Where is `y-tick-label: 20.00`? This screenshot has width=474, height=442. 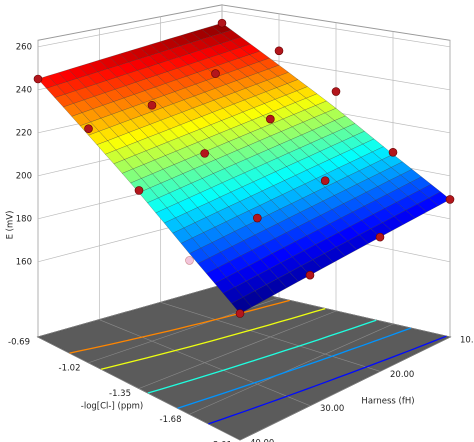
y-tick-label: 20.00 is located at coordinates (402, 375).